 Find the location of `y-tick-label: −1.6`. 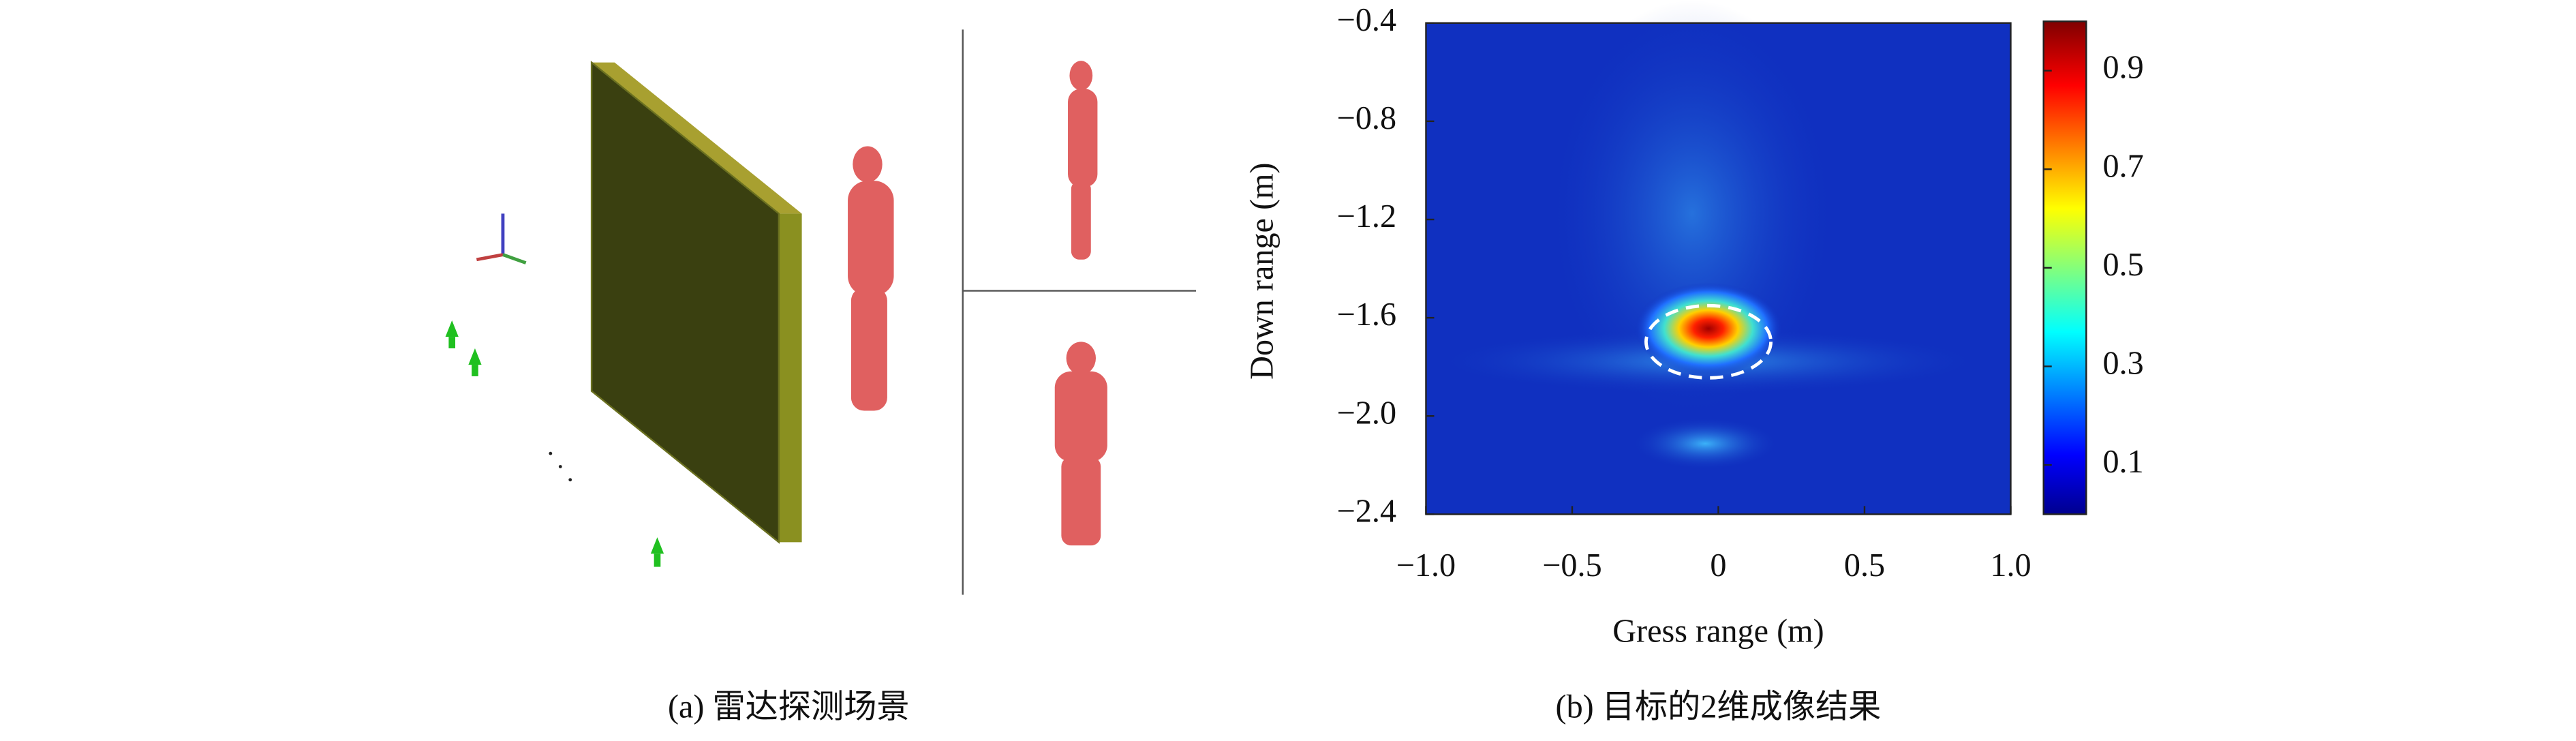

y-tick-label: −1.6 is located at coordinates (1366, 315).